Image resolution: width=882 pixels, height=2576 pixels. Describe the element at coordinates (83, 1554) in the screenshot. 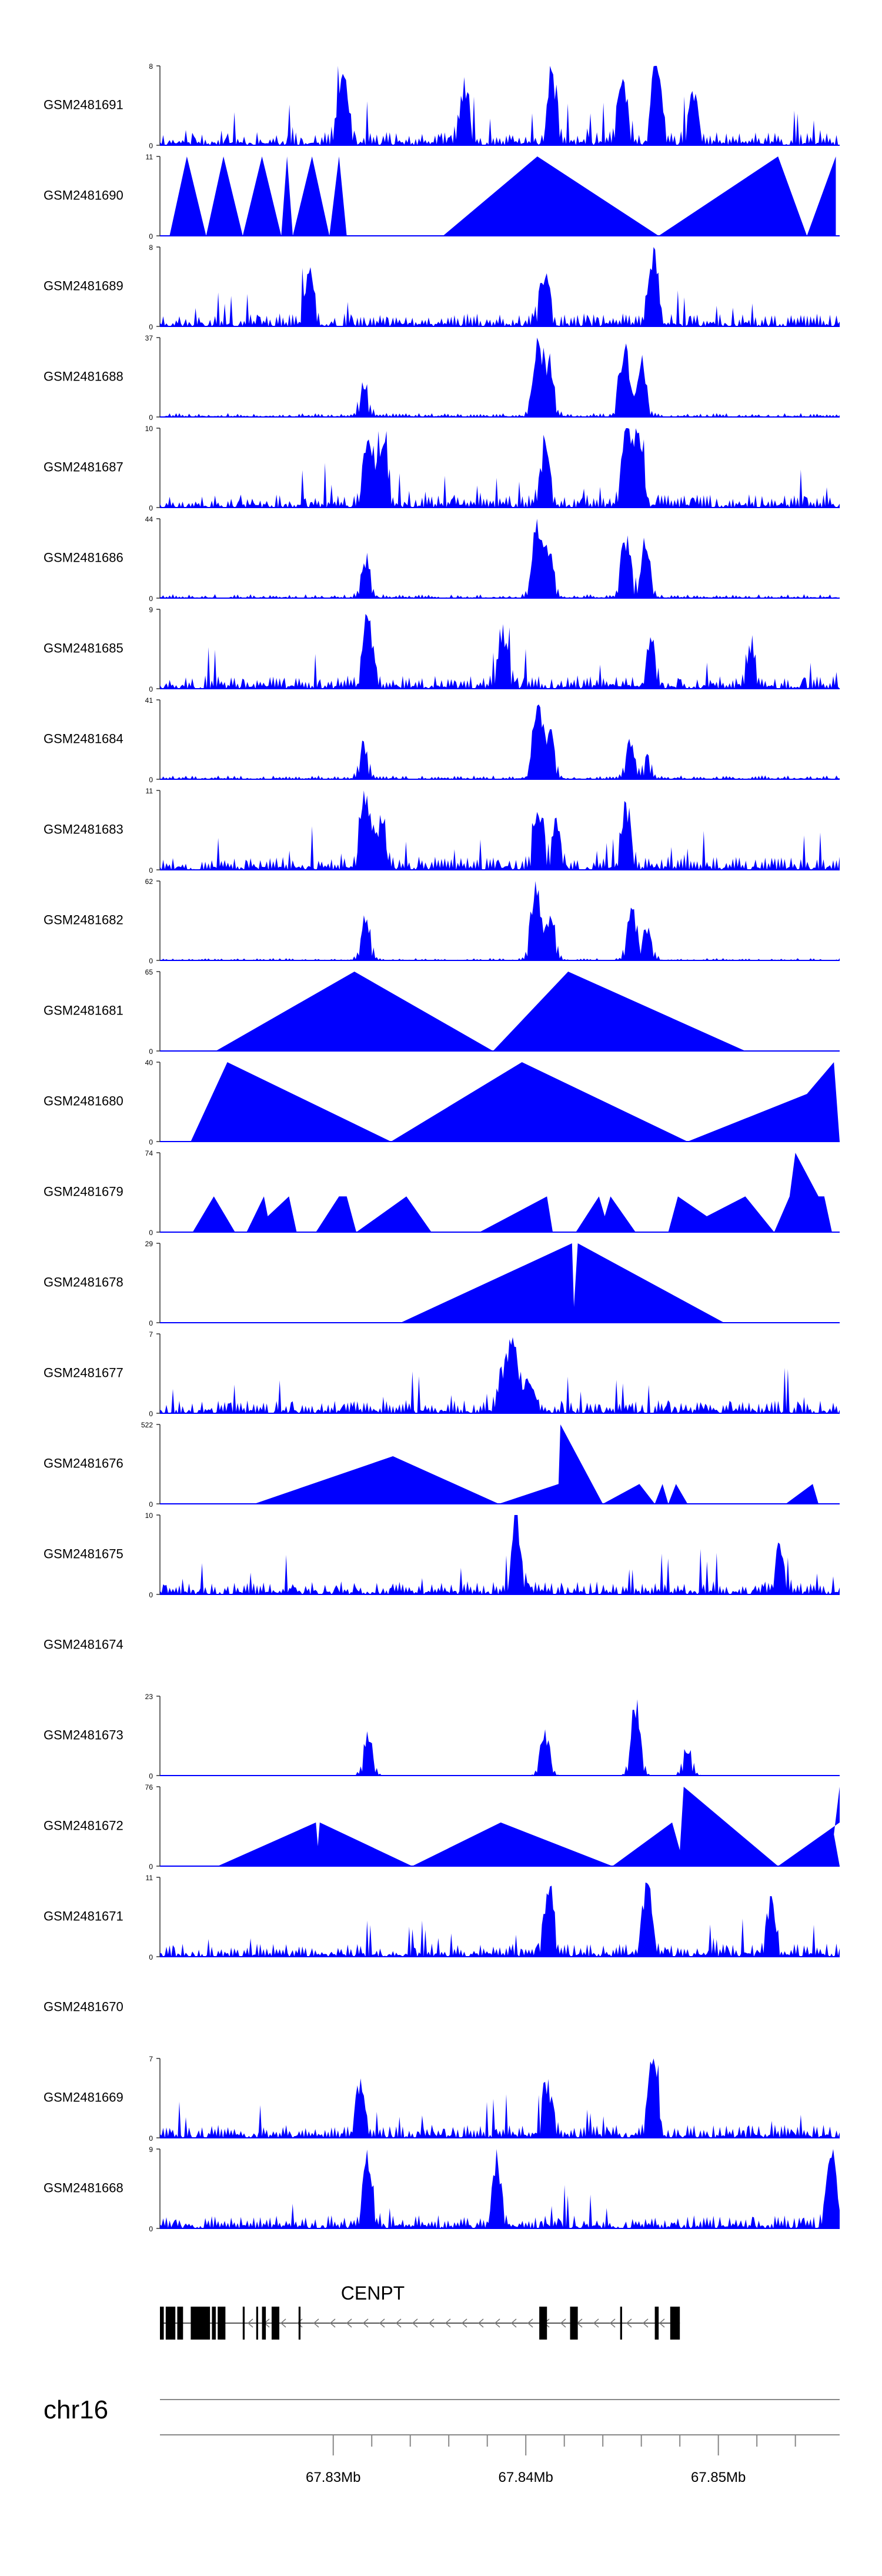

I see `track-label: GSM2481675` at that location.